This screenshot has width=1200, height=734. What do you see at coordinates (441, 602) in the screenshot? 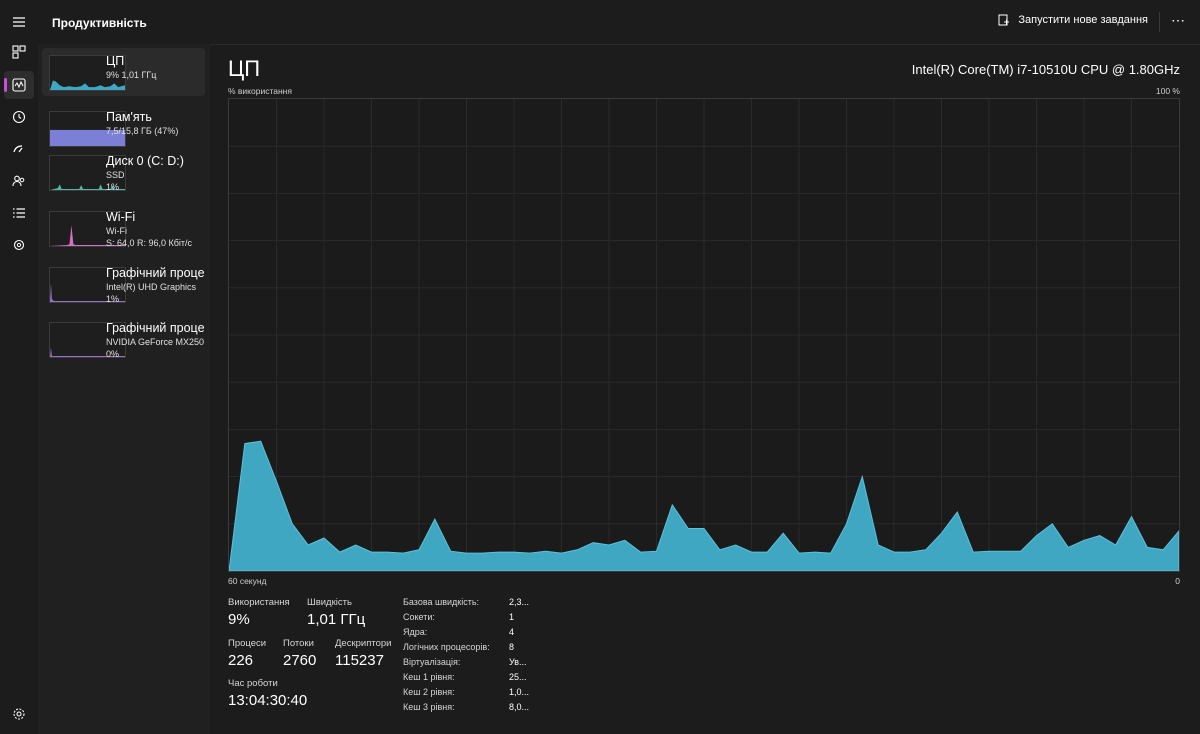
I see `spec-label: Базова швидкість:` at bounding box center [441, 602].